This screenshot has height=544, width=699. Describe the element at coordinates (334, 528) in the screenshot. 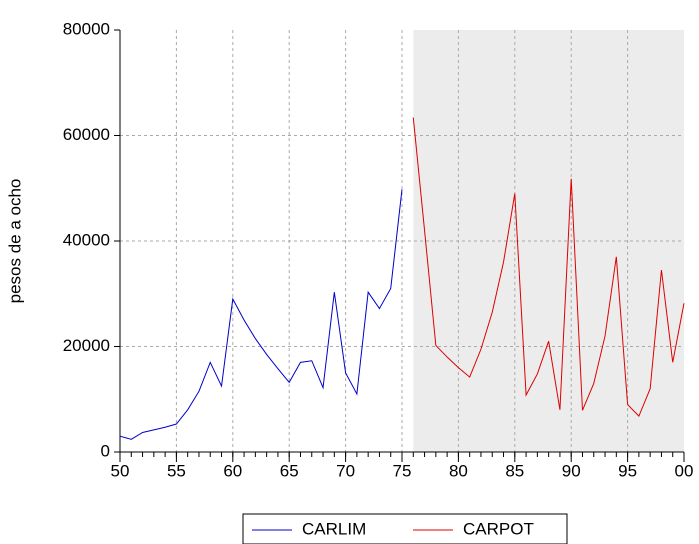

I see `legend-label: CARLIM` at that location.